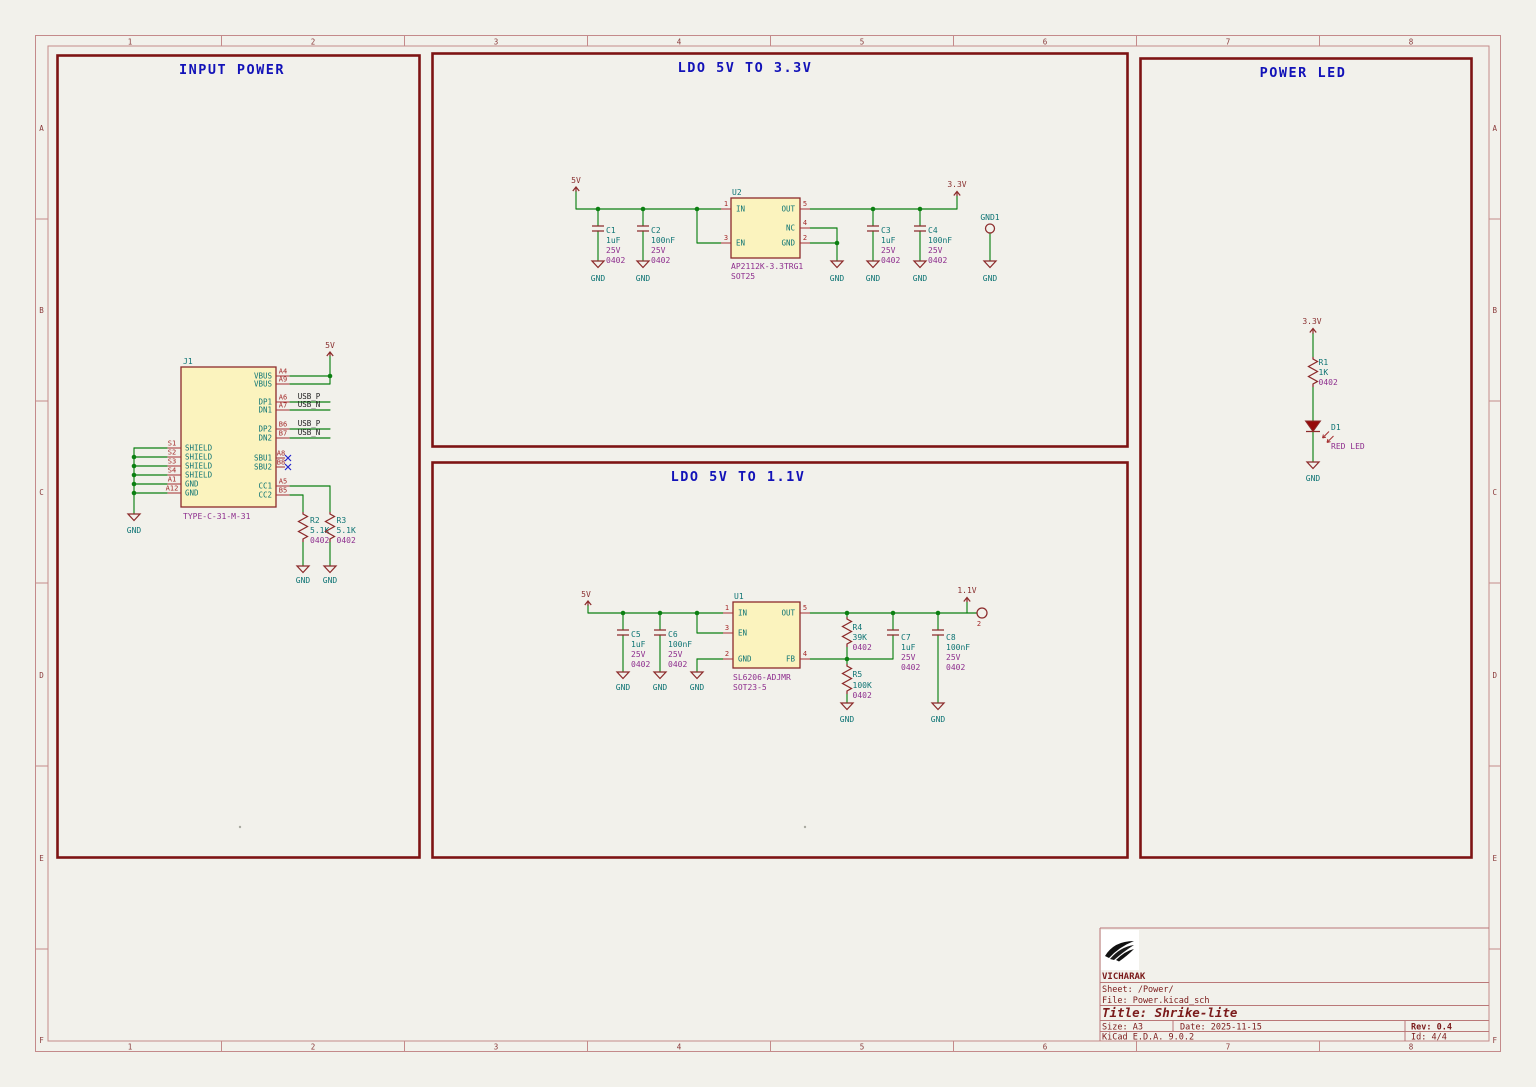 Image resolution: width=1536 pixels, height=1087 pixels. I want to click on capacitor-c6: C6 100nF 25V 0402, so click(673, 649).